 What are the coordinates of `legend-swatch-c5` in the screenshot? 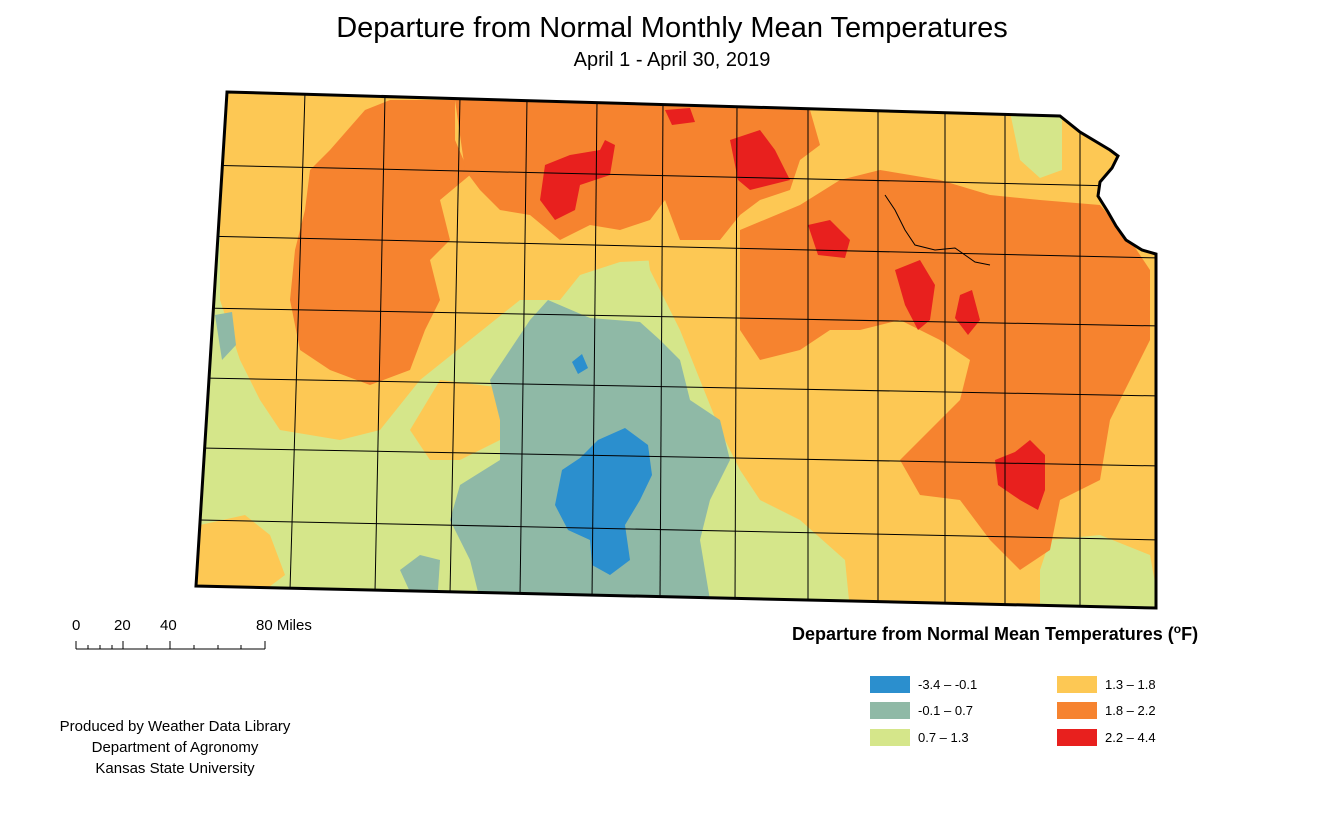 It's located at (1077, 710).